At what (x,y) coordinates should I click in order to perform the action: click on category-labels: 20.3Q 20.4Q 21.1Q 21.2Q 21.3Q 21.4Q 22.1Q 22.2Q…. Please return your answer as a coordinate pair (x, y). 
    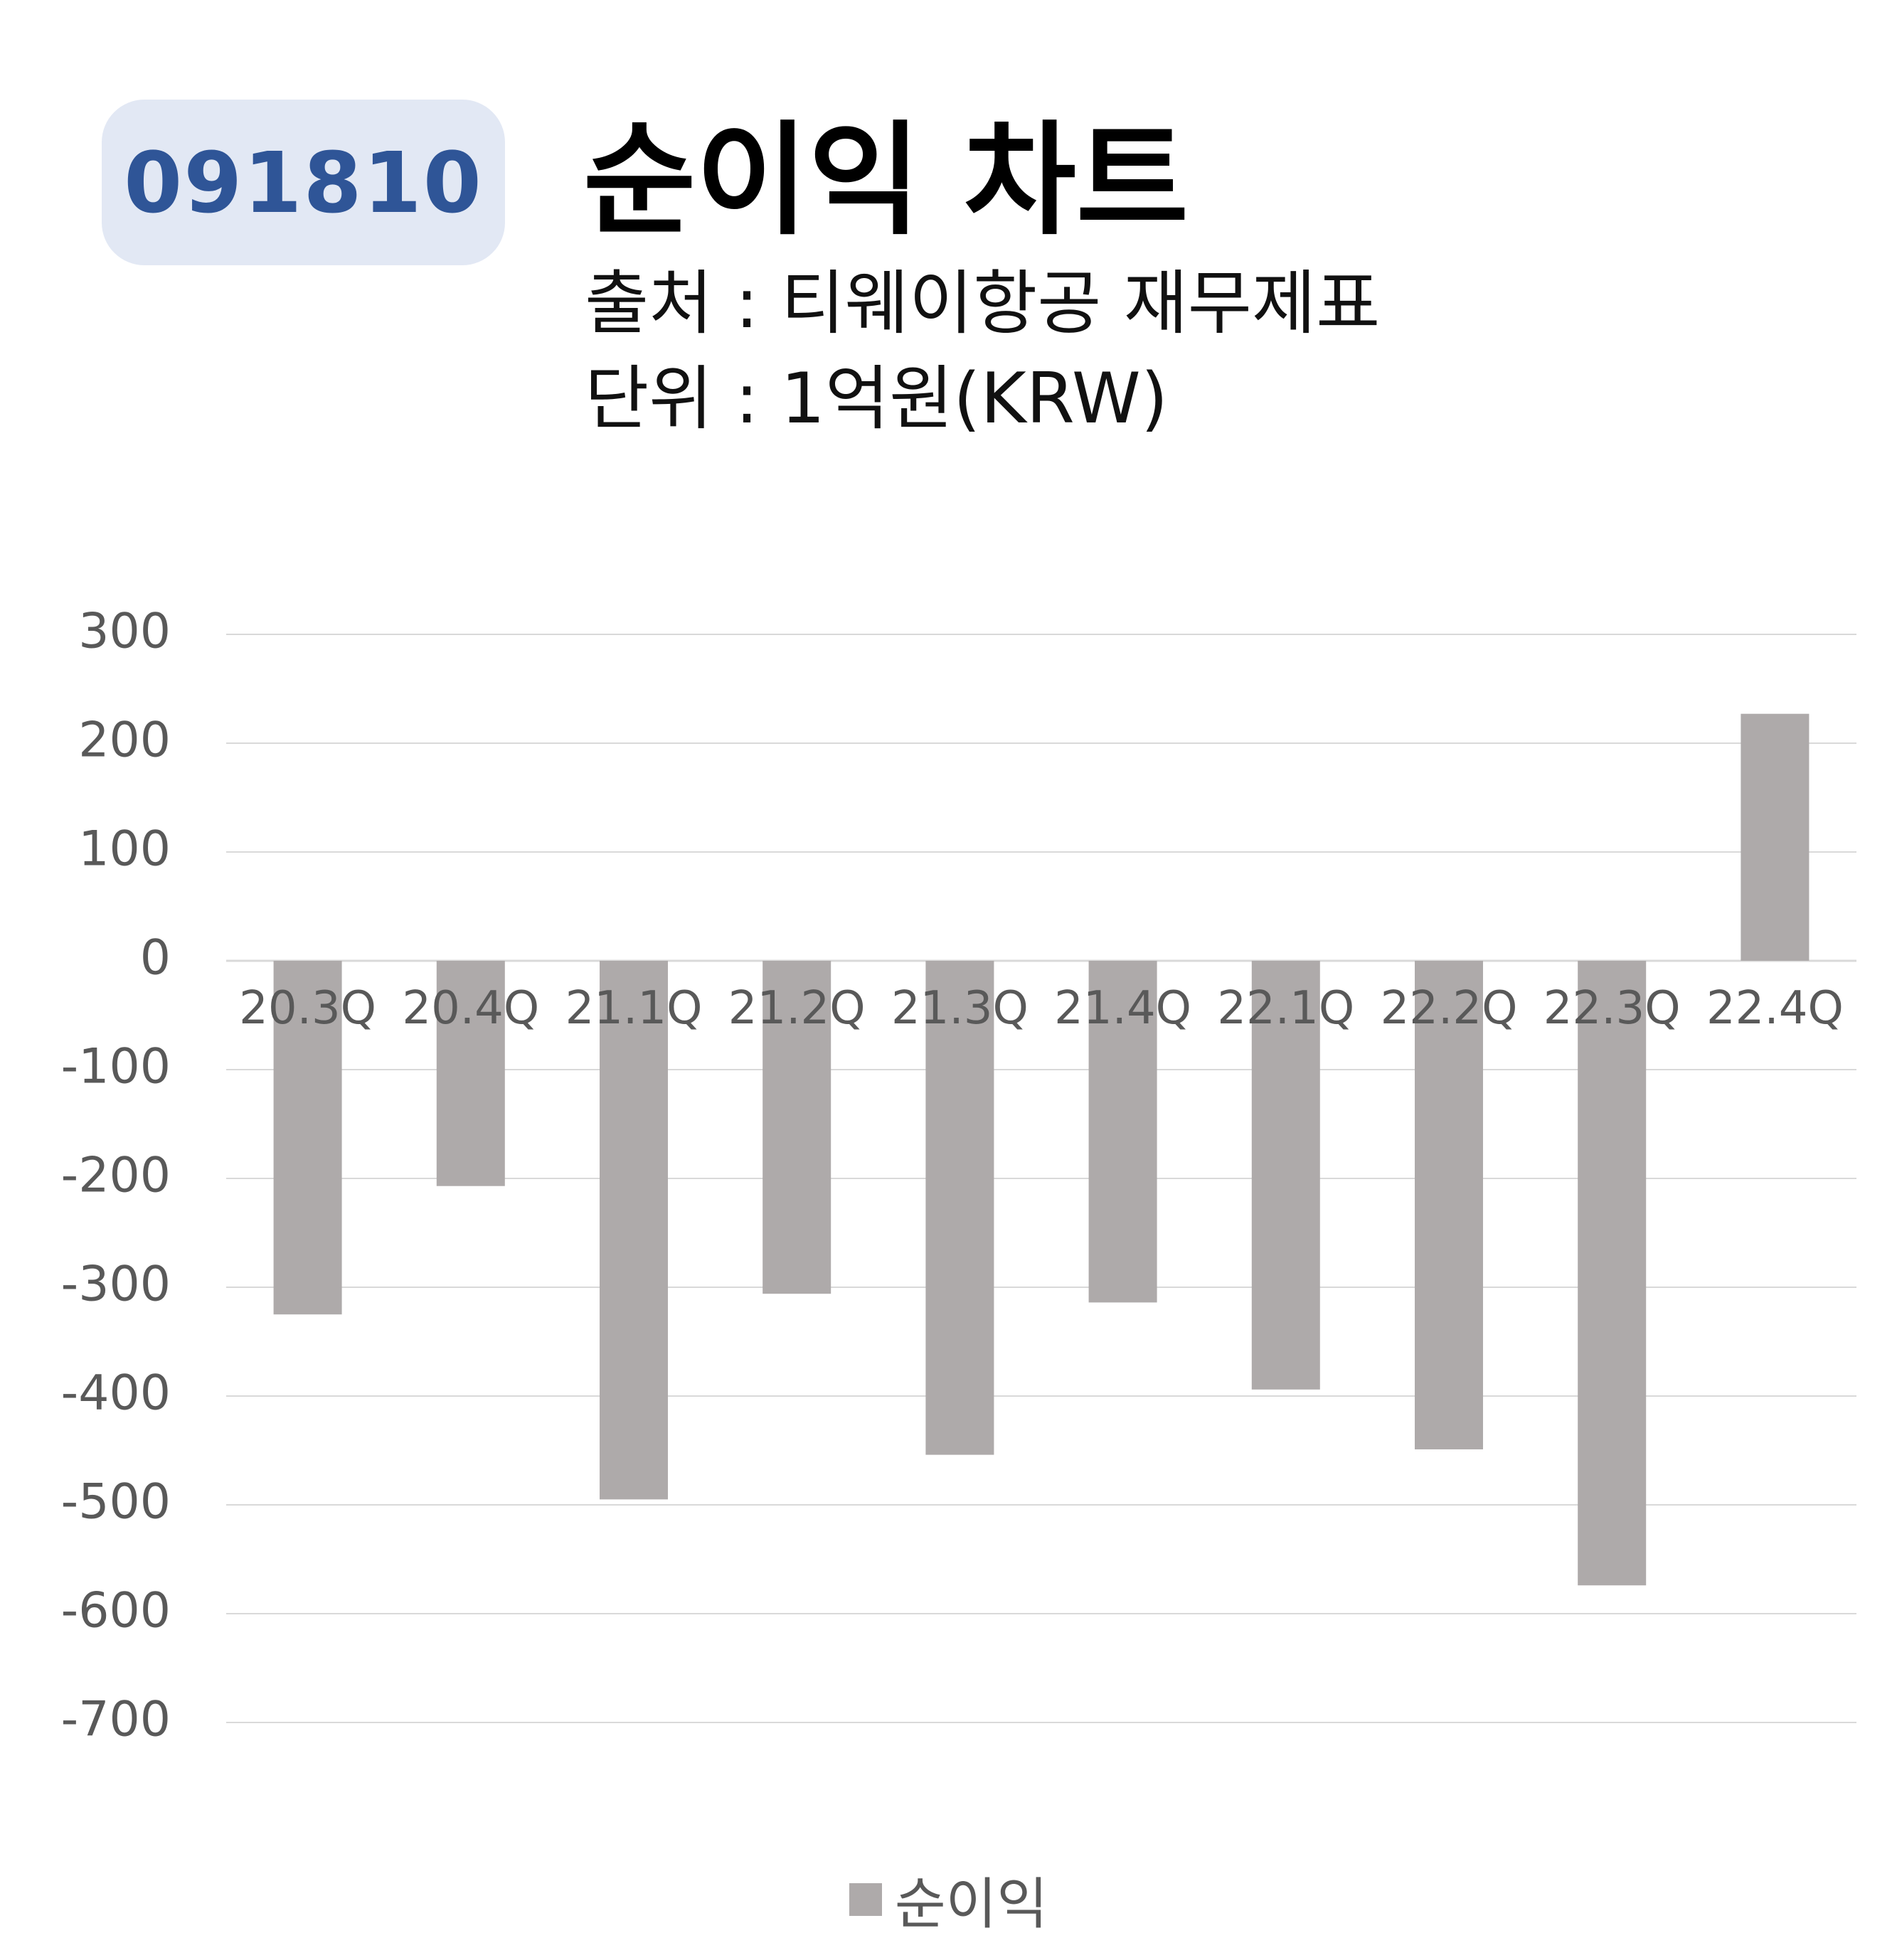
    Looking at the image, I should click on (1041, 1008).